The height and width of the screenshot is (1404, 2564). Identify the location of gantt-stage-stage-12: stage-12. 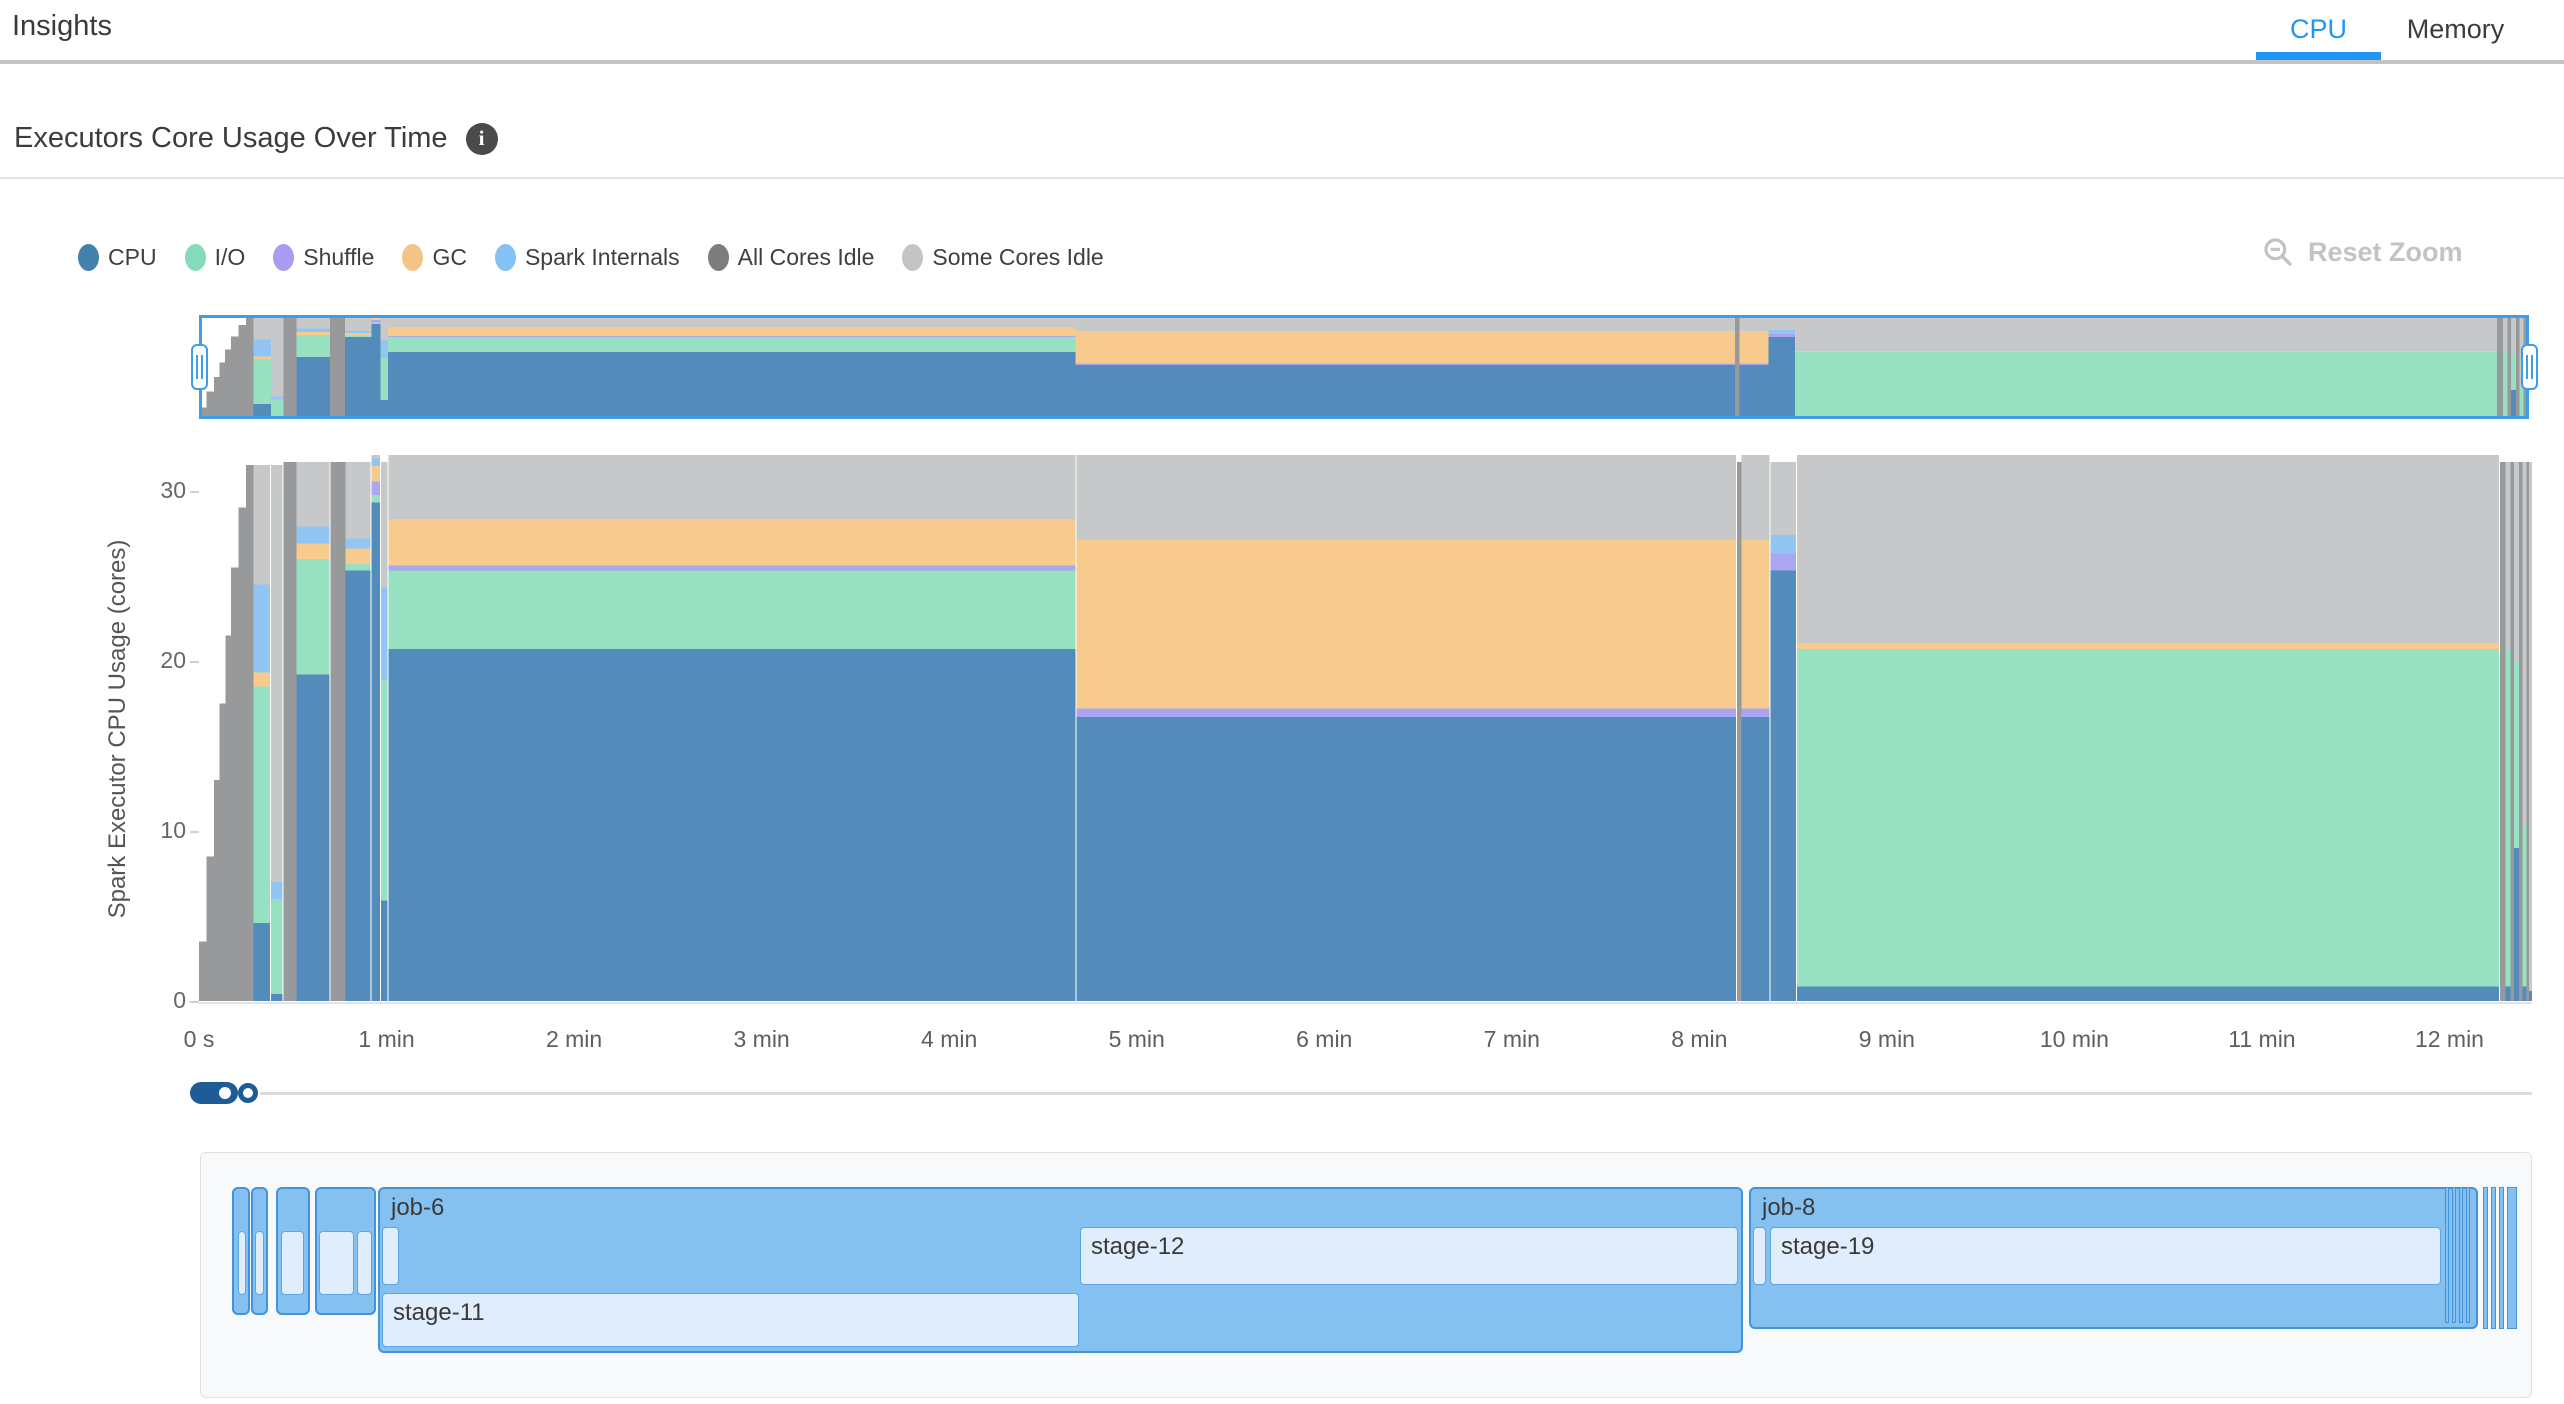
(1409, 1256).